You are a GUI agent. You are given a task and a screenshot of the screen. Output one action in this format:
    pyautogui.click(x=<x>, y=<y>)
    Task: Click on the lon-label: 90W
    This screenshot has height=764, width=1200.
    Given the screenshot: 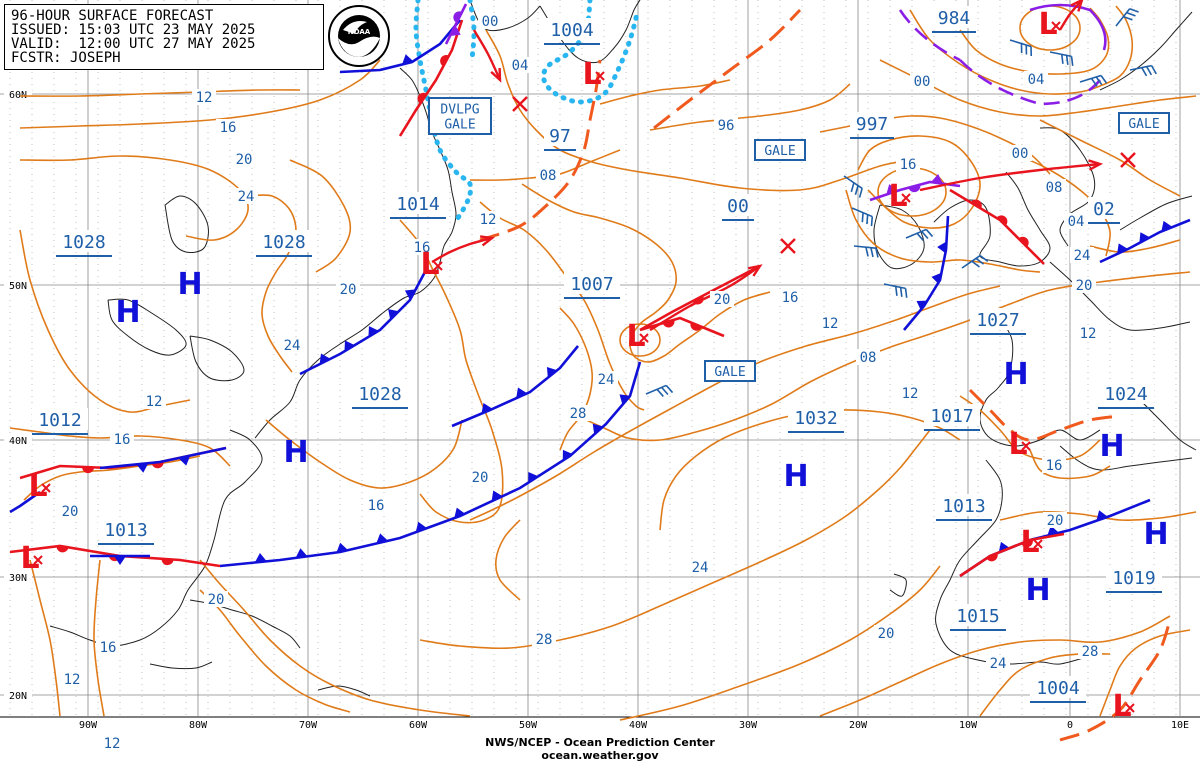 What is the action you would take?
    pyautogui.click(x=88, y=725)
    